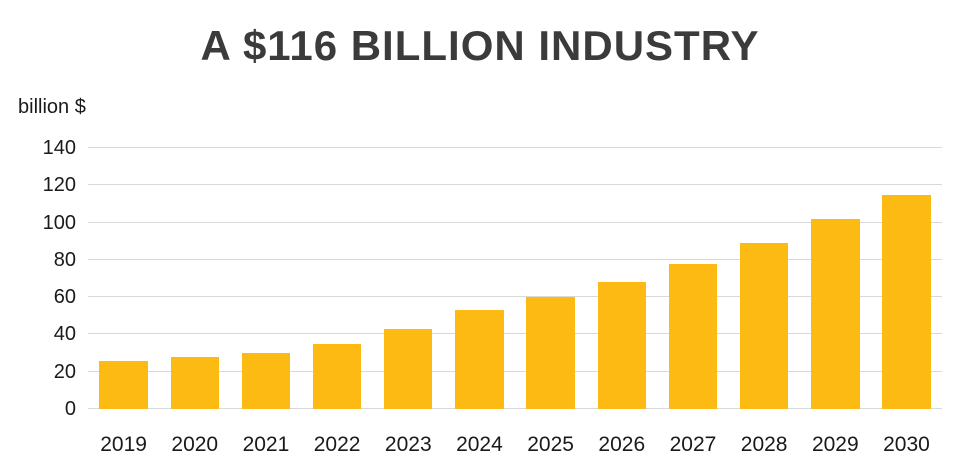 This screenshot has width=960, height=475. I want to click on bar-slot-2030, so click(906, 278).